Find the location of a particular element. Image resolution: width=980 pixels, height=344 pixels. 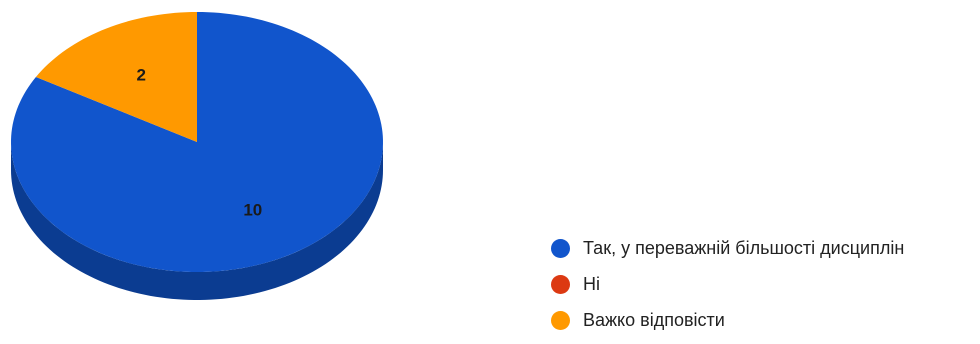

pie-data-labels: 10 2 is located at coordinates (199, 143).